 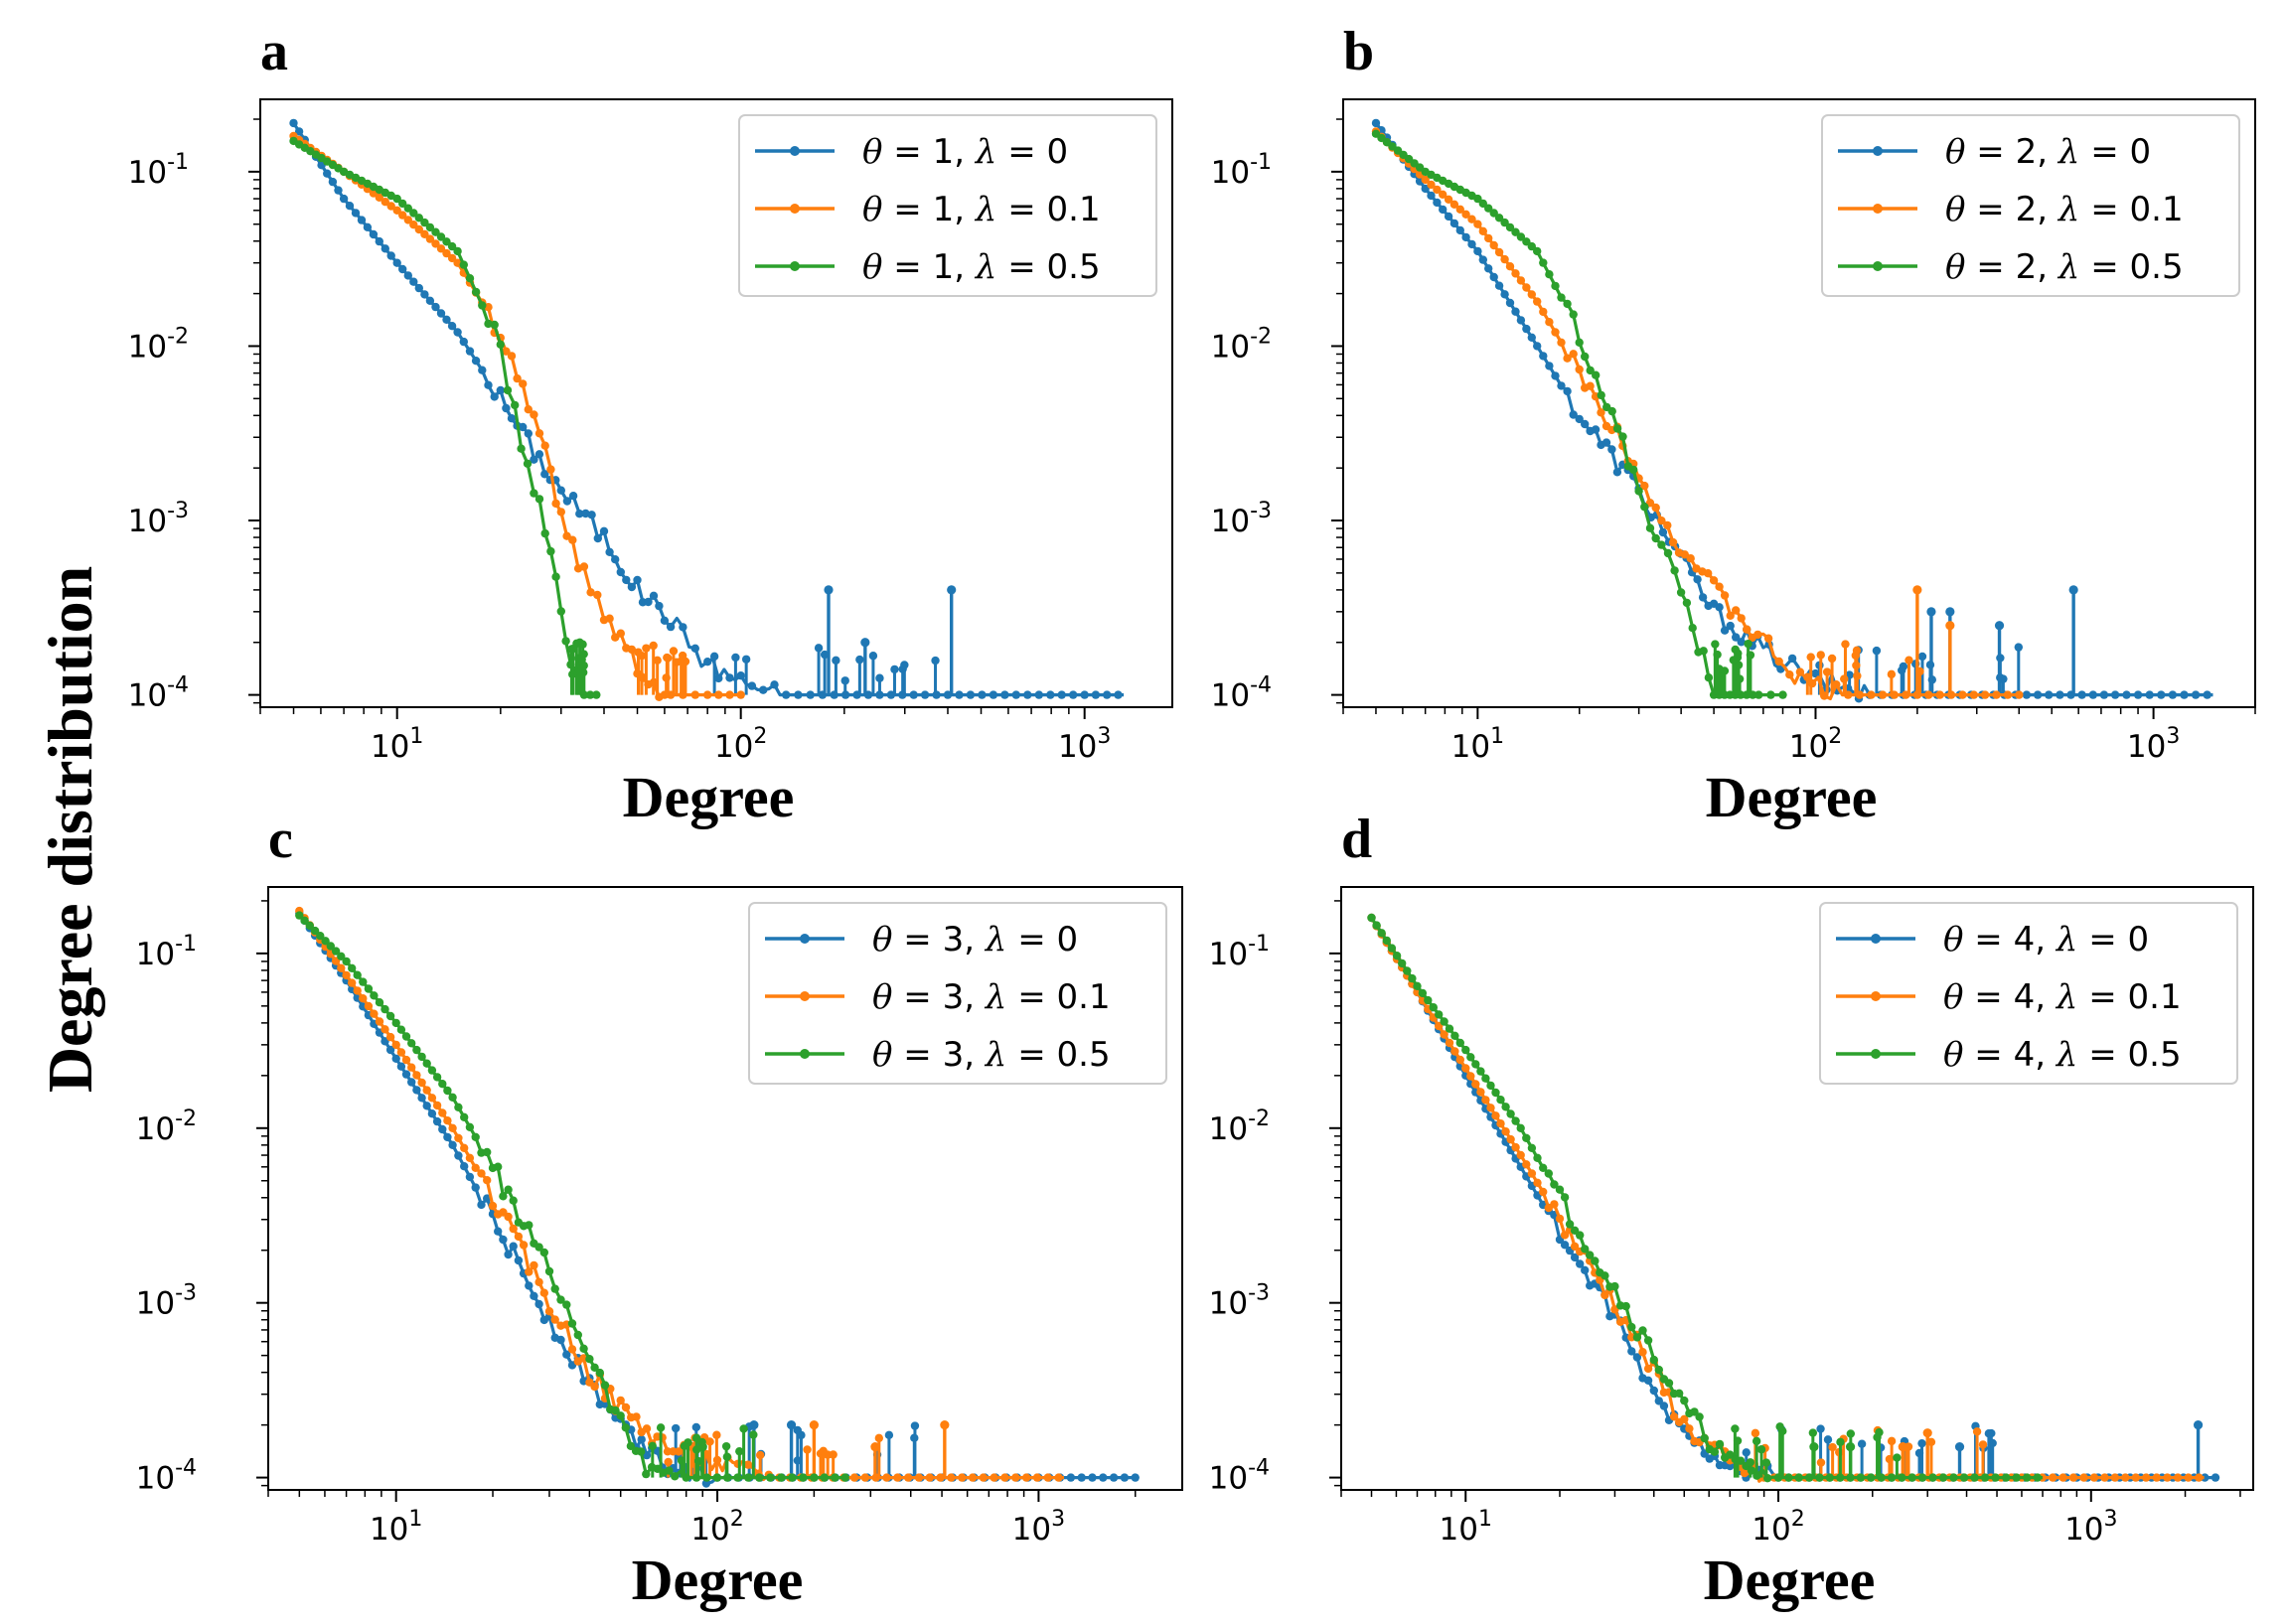 What do you see at coordinates (2153, 744) in the screenshot?
I see `x-tick-label: 103` at bounding box center [2153, 744].